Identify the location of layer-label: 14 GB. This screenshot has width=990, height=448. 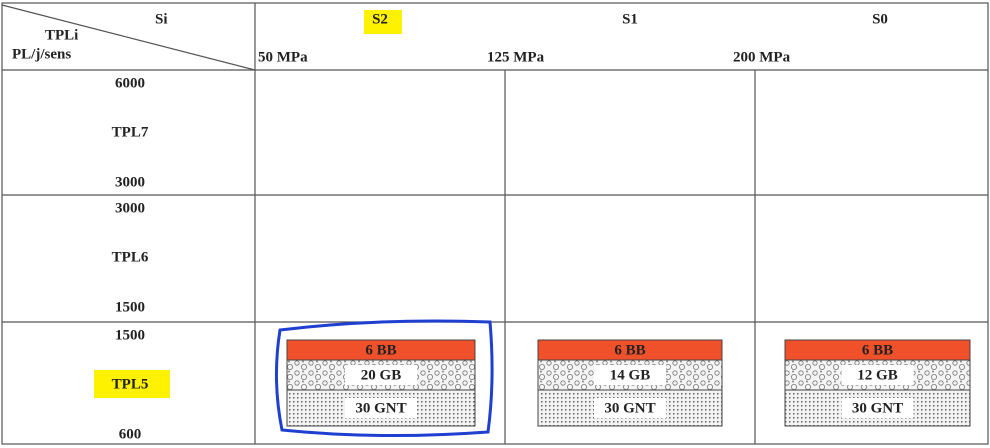
(630, 375).